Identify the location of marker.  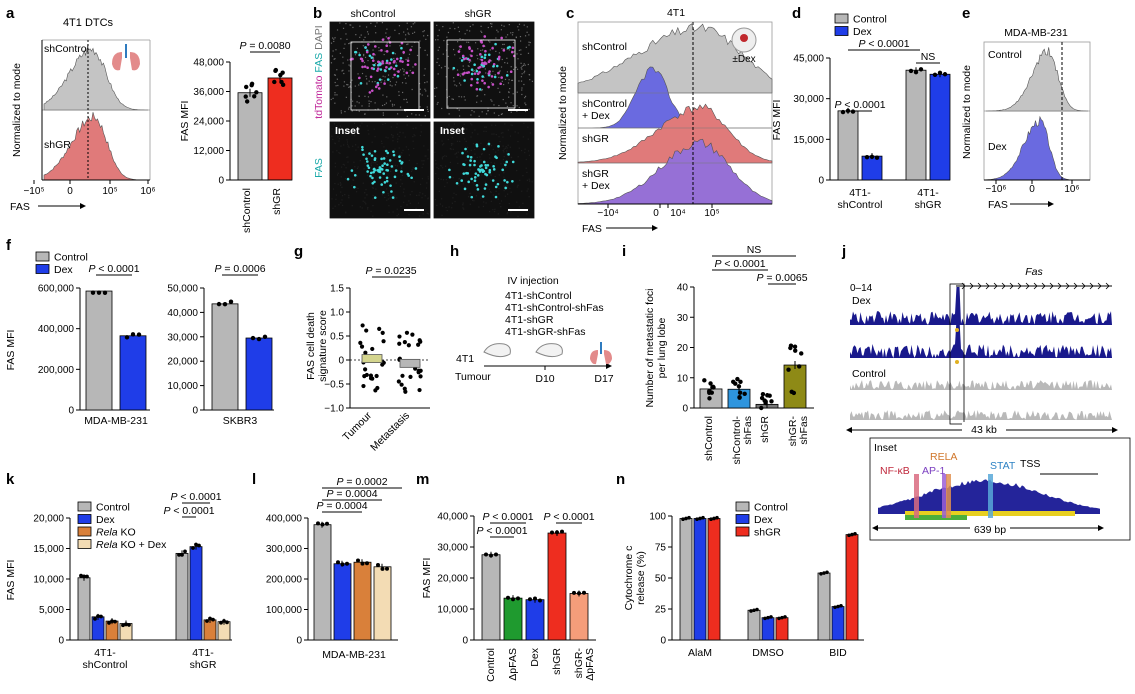
(957, 330).